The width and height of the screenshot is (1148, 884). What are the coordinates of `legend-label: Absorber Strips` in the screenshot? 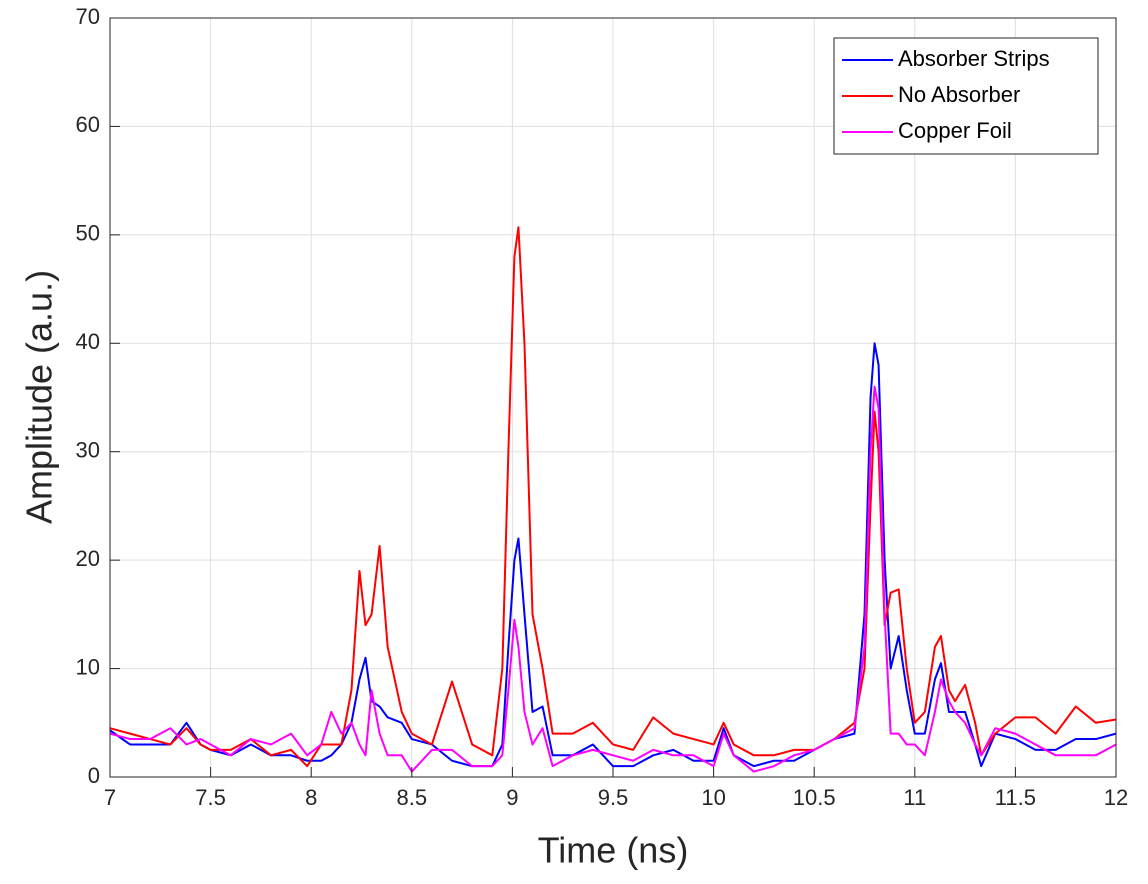 It's located at (974, 58).